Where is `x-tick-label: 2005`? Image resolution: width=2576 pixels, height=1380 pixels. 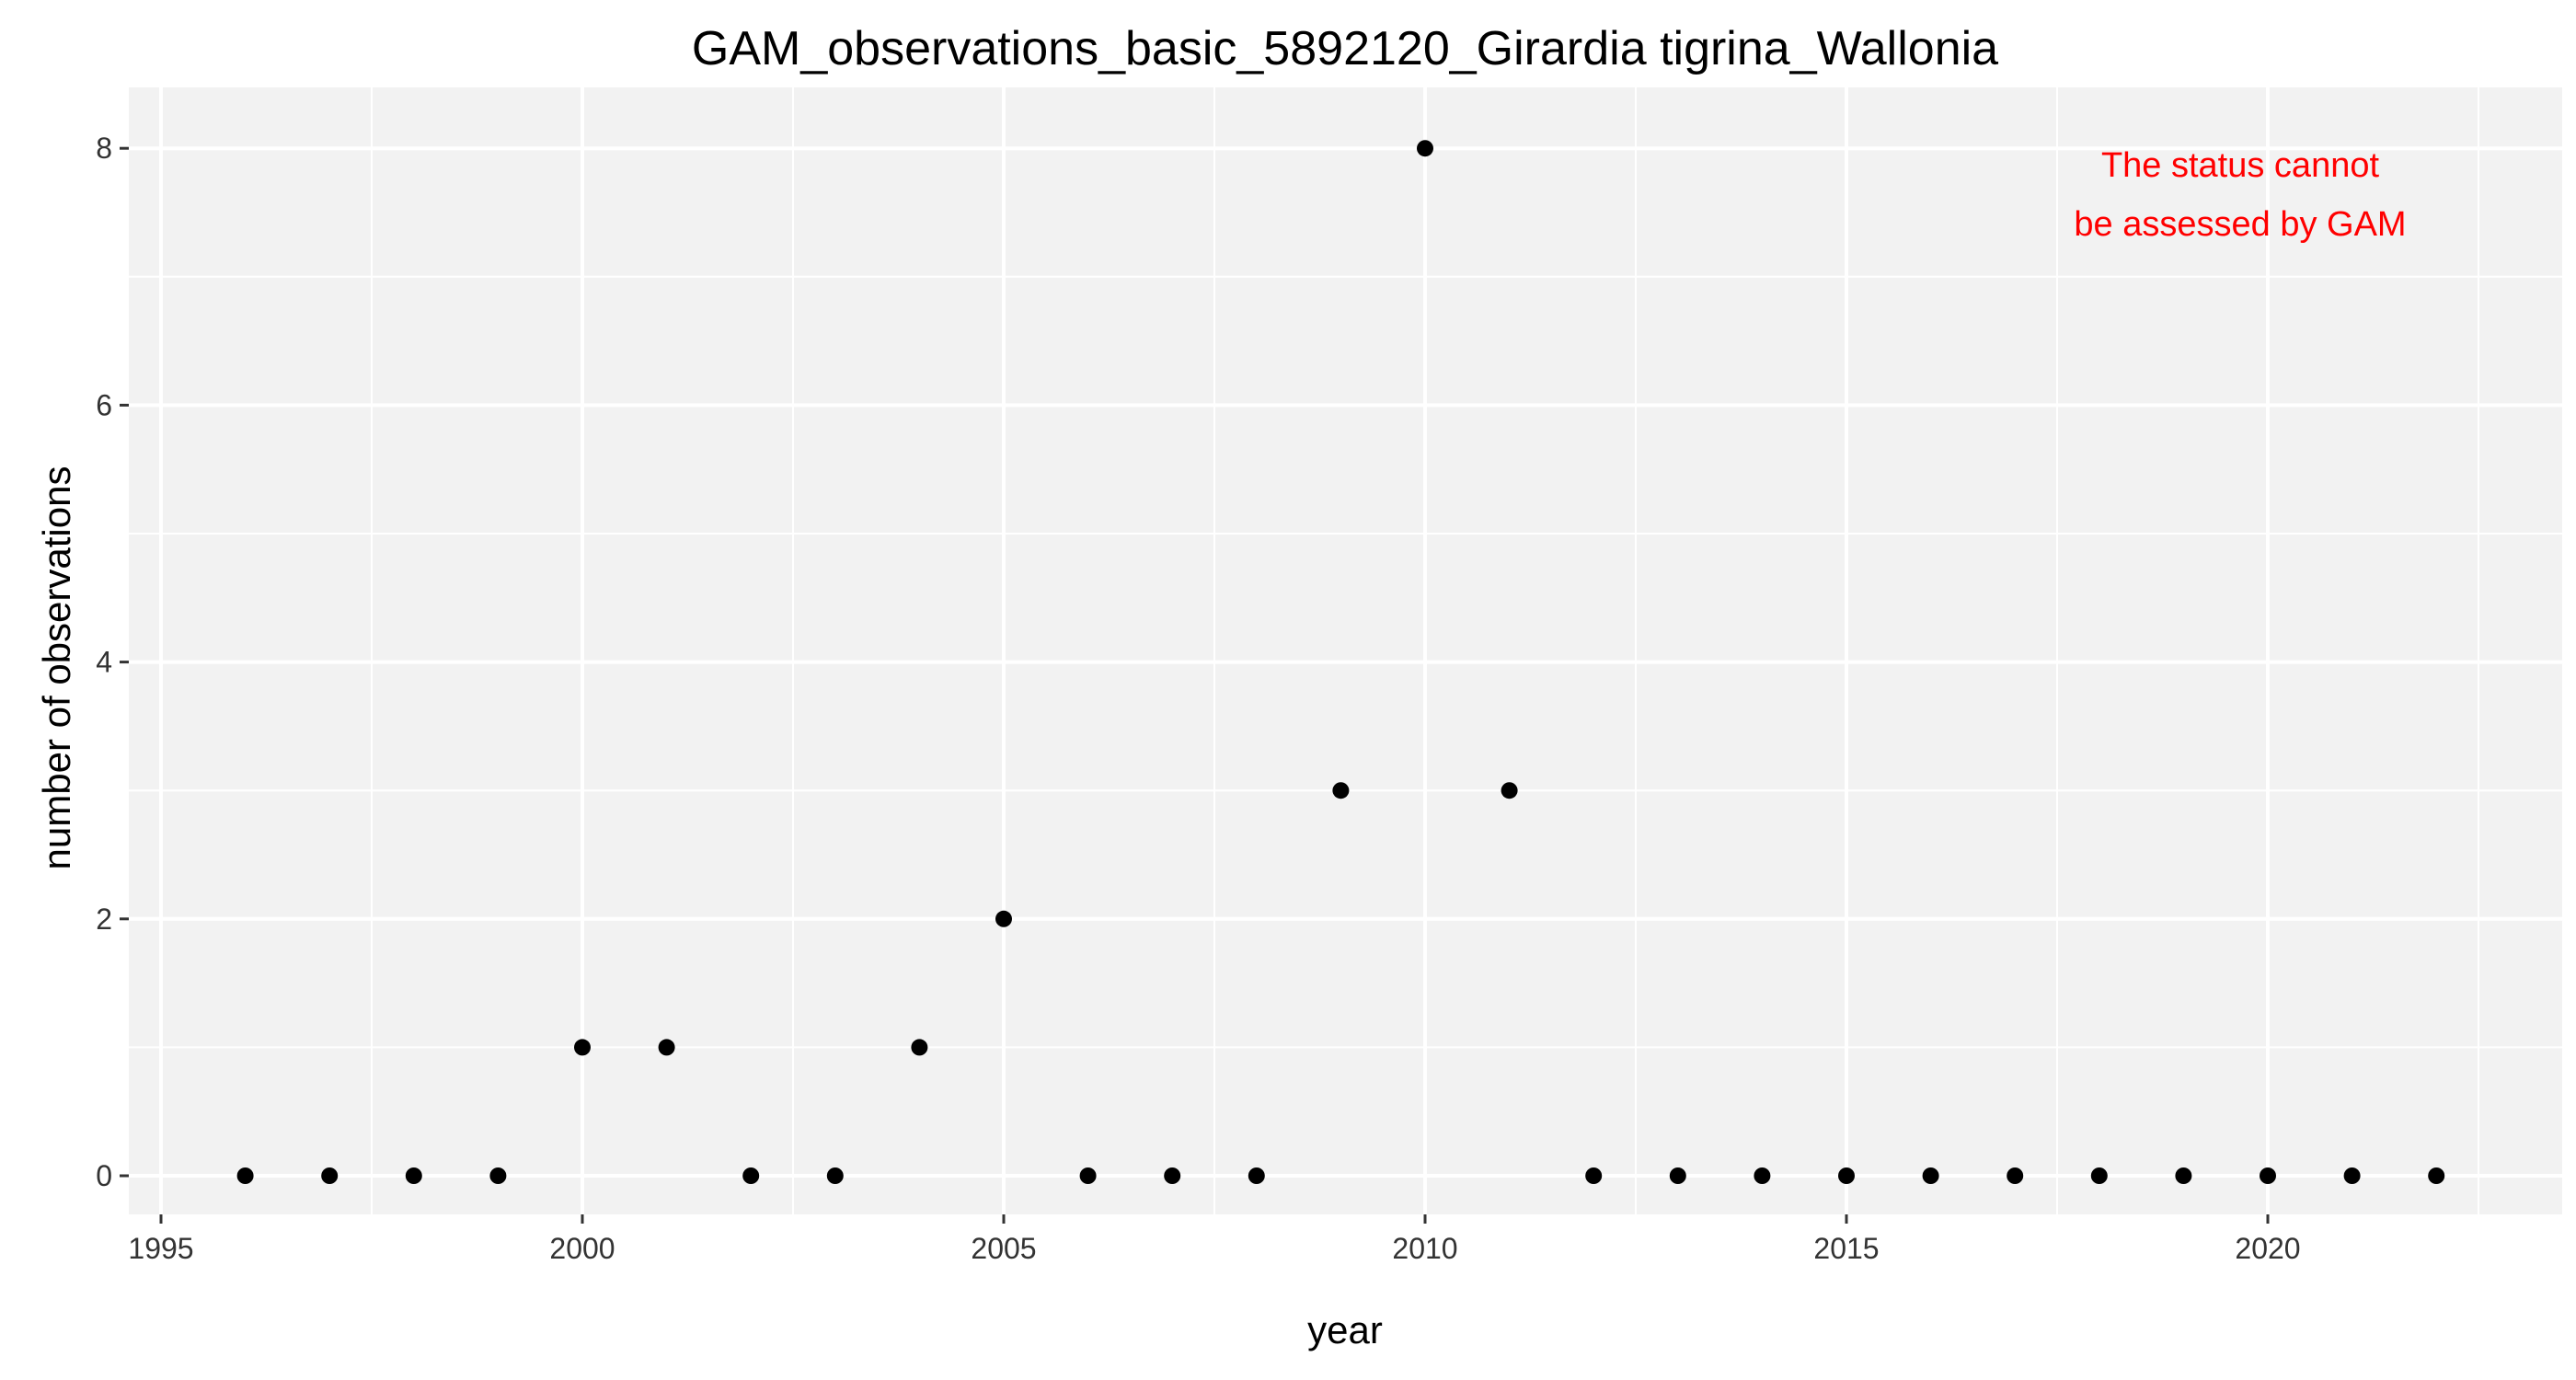
x-tick-label: 2005 is located at coordinates (1003, 1248).